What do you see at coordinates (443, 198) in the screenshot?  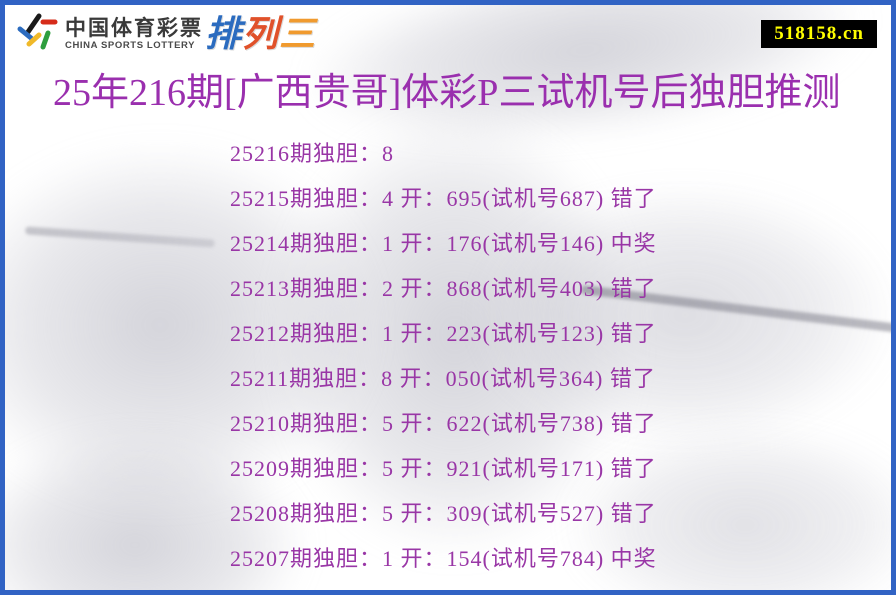 I see `prediction-row: 25215期独胆：4 开：695(试机号687) 错了` at bounding box center [443, 198].